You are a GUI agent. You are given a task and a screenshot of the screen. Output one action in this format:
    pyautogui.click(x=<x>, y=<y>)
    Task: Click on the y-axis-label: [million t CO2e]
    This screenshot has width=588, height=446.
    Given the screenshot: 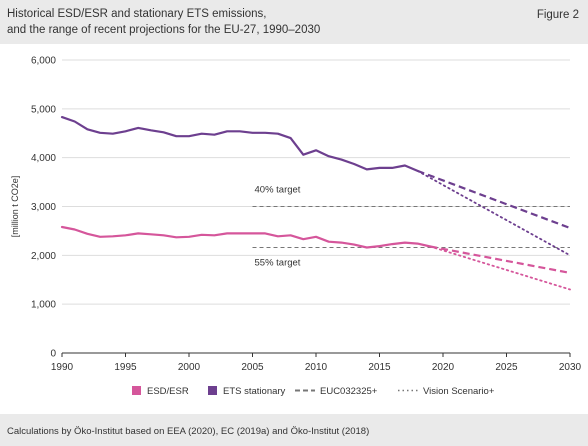 What is the action you would take?
    pyautogui.click(x=15, y=207)
    